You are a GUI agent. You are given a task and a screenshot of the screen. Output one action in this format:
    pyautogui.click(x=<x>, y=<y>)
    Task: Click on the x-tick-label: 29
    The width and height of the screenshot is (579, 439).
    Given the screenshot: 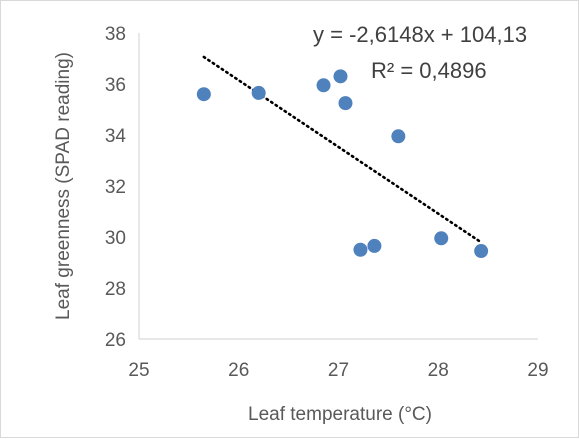 What is the action you would take?
    pyautogui.click(x=537, y=370)
    